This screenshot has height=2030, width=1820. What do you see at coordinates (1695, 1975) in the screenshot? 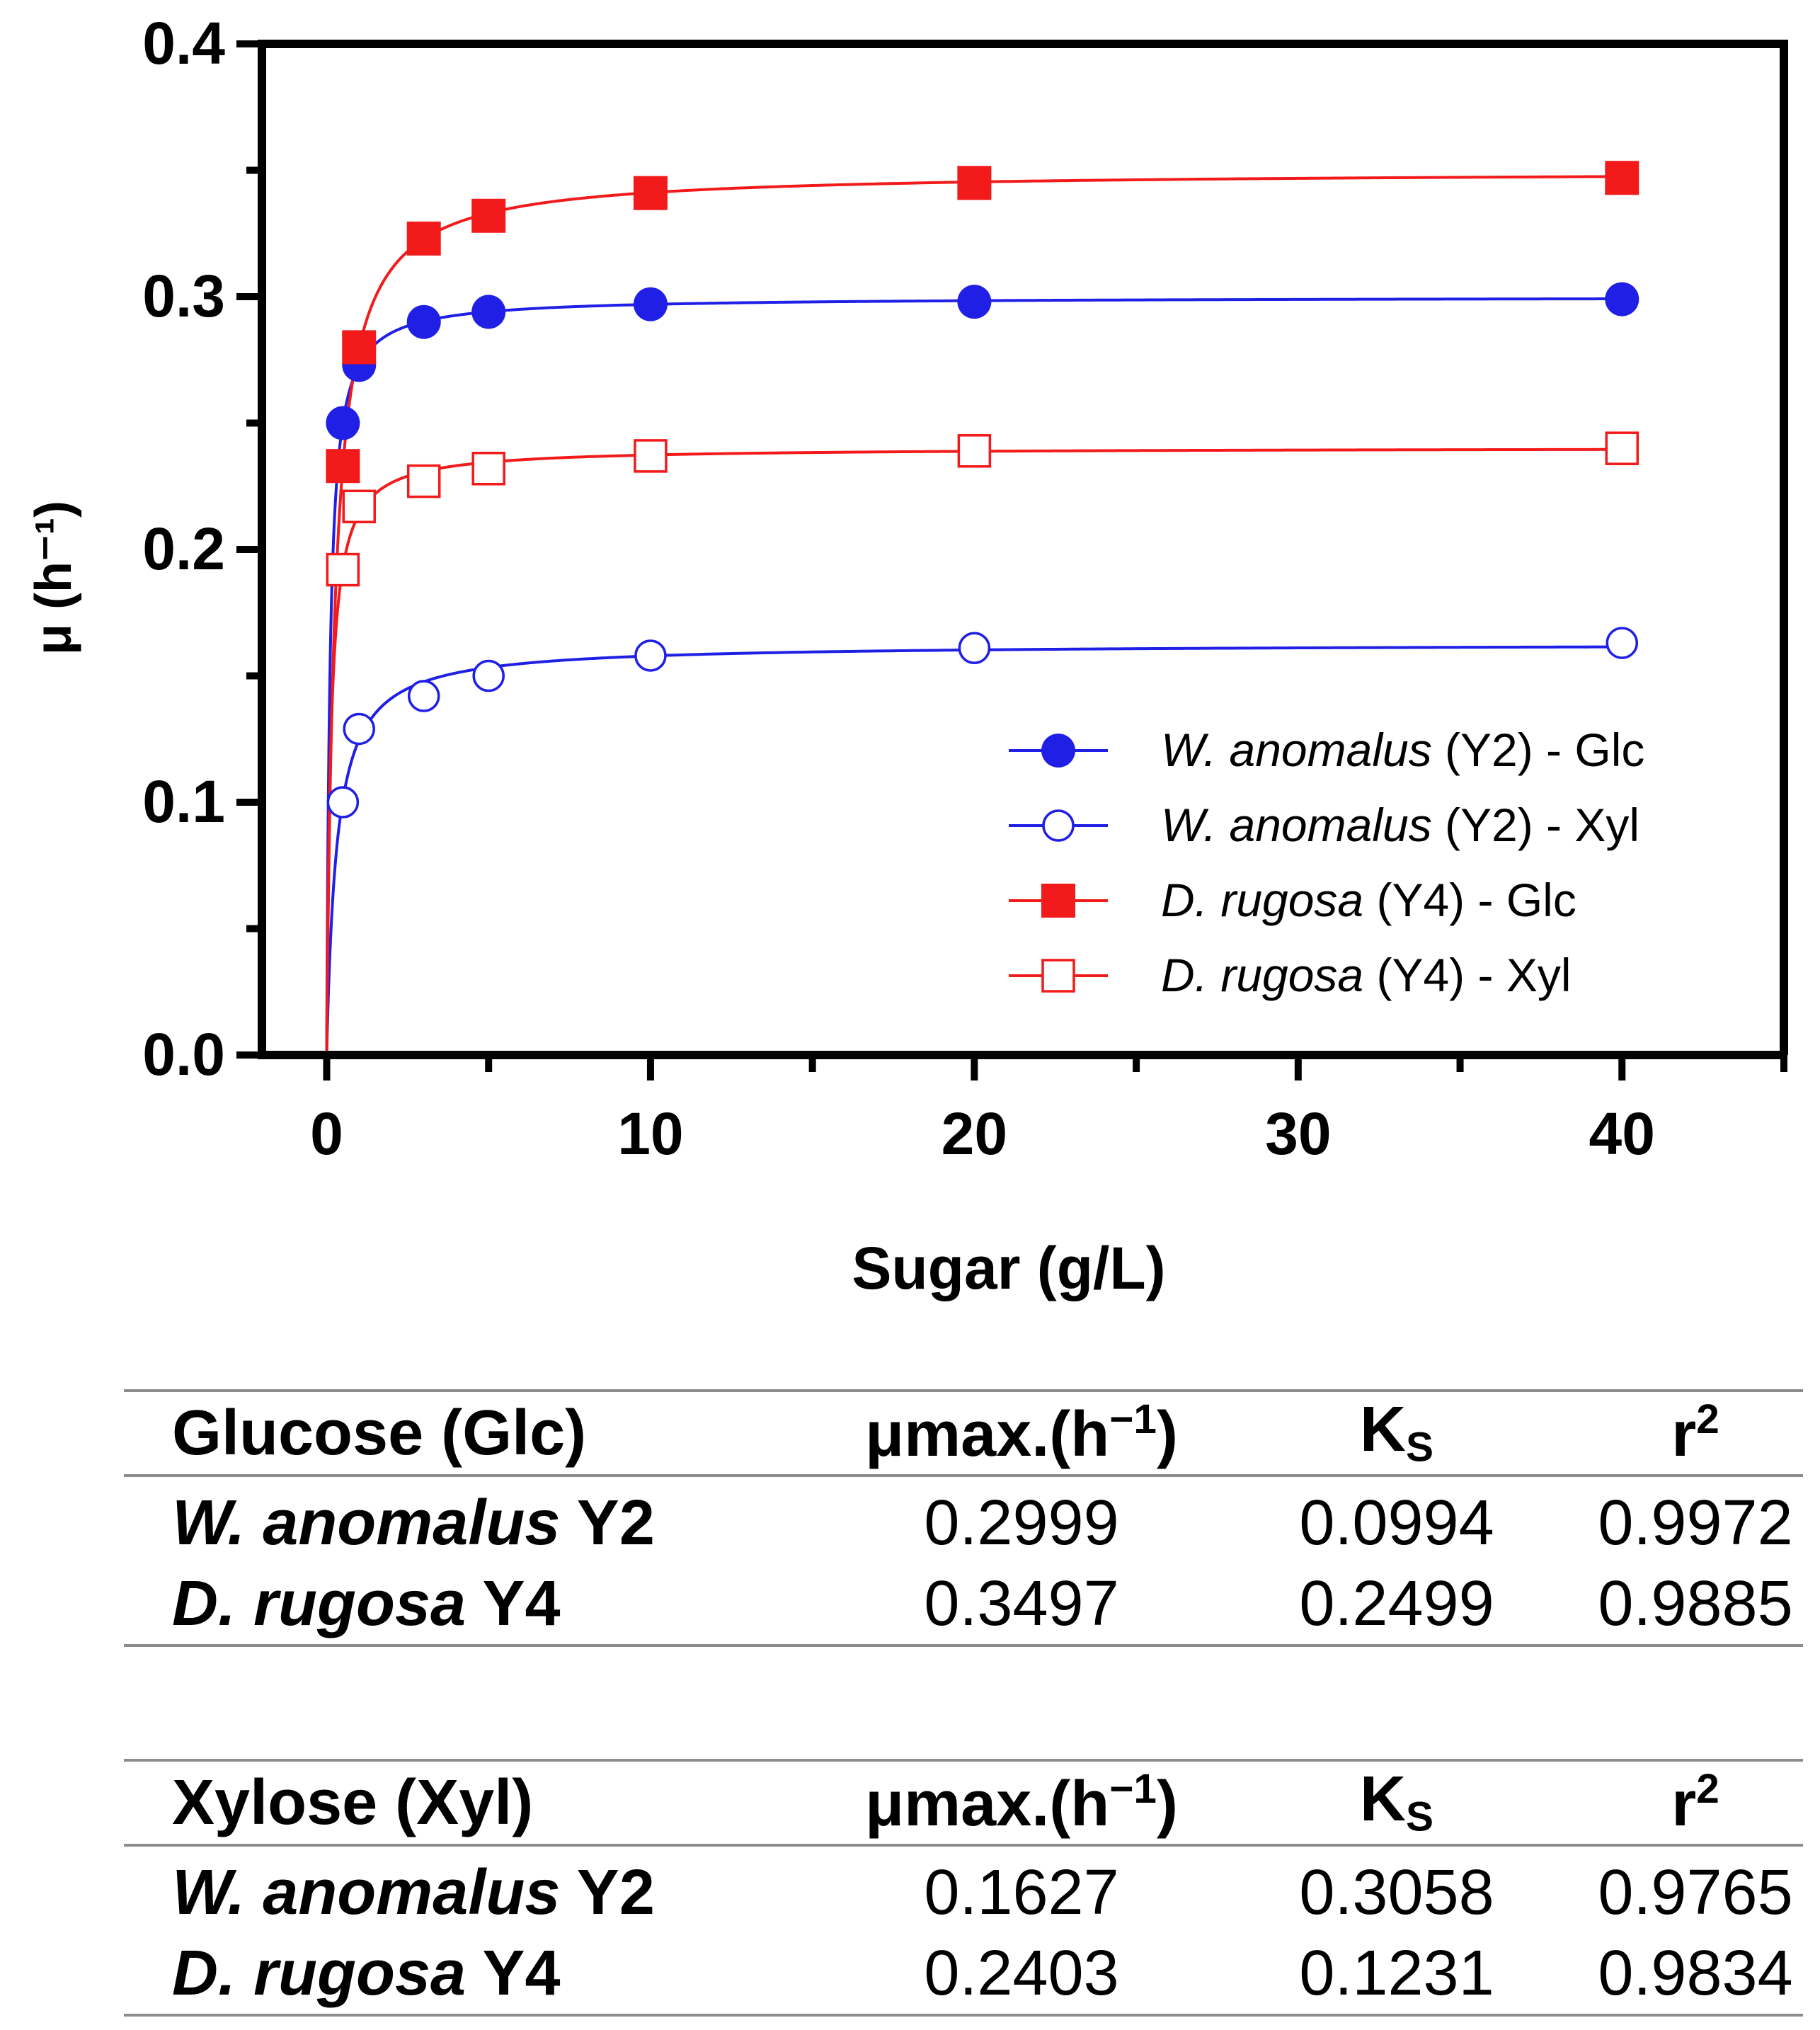
I see `r2-cell: 0.9834` at bounding box center [1695, 1975].